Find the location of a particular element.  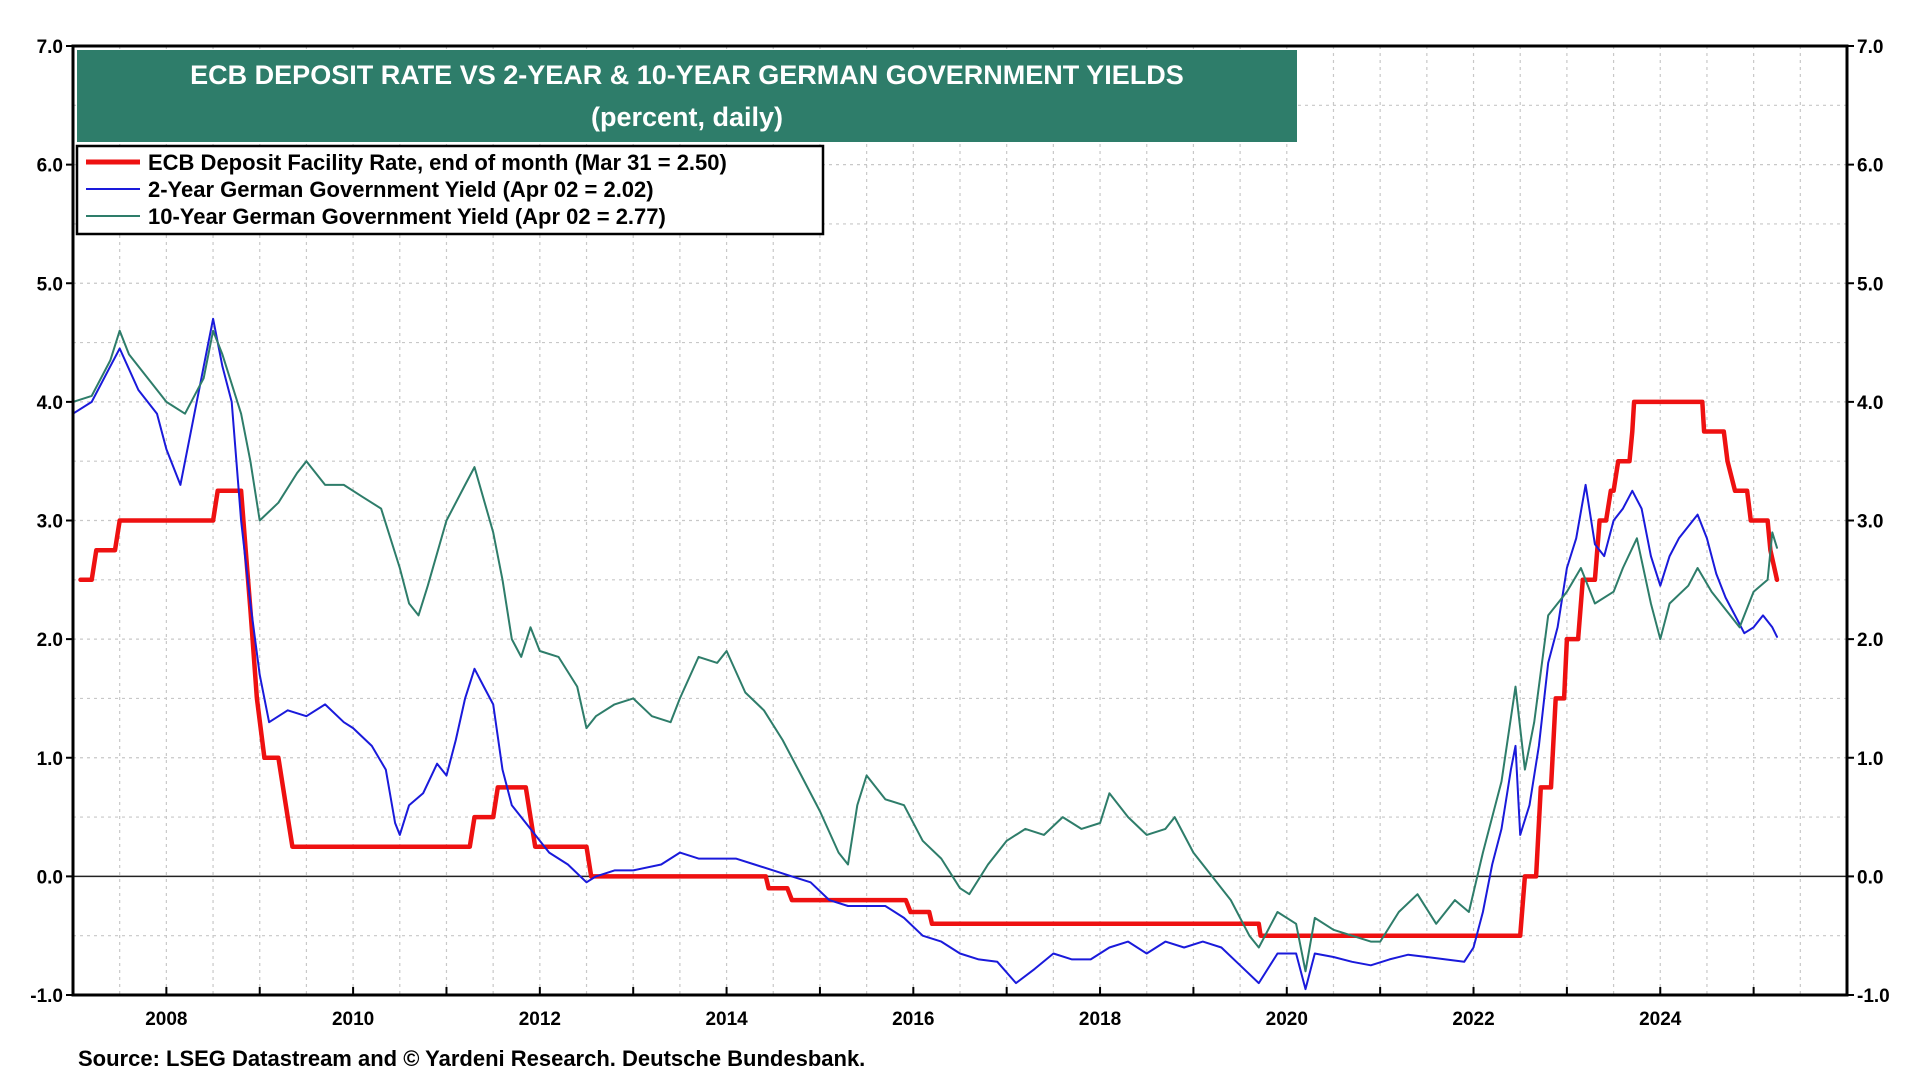

y-tick-label-left: 1.0 is located at coordinates (50, 759).